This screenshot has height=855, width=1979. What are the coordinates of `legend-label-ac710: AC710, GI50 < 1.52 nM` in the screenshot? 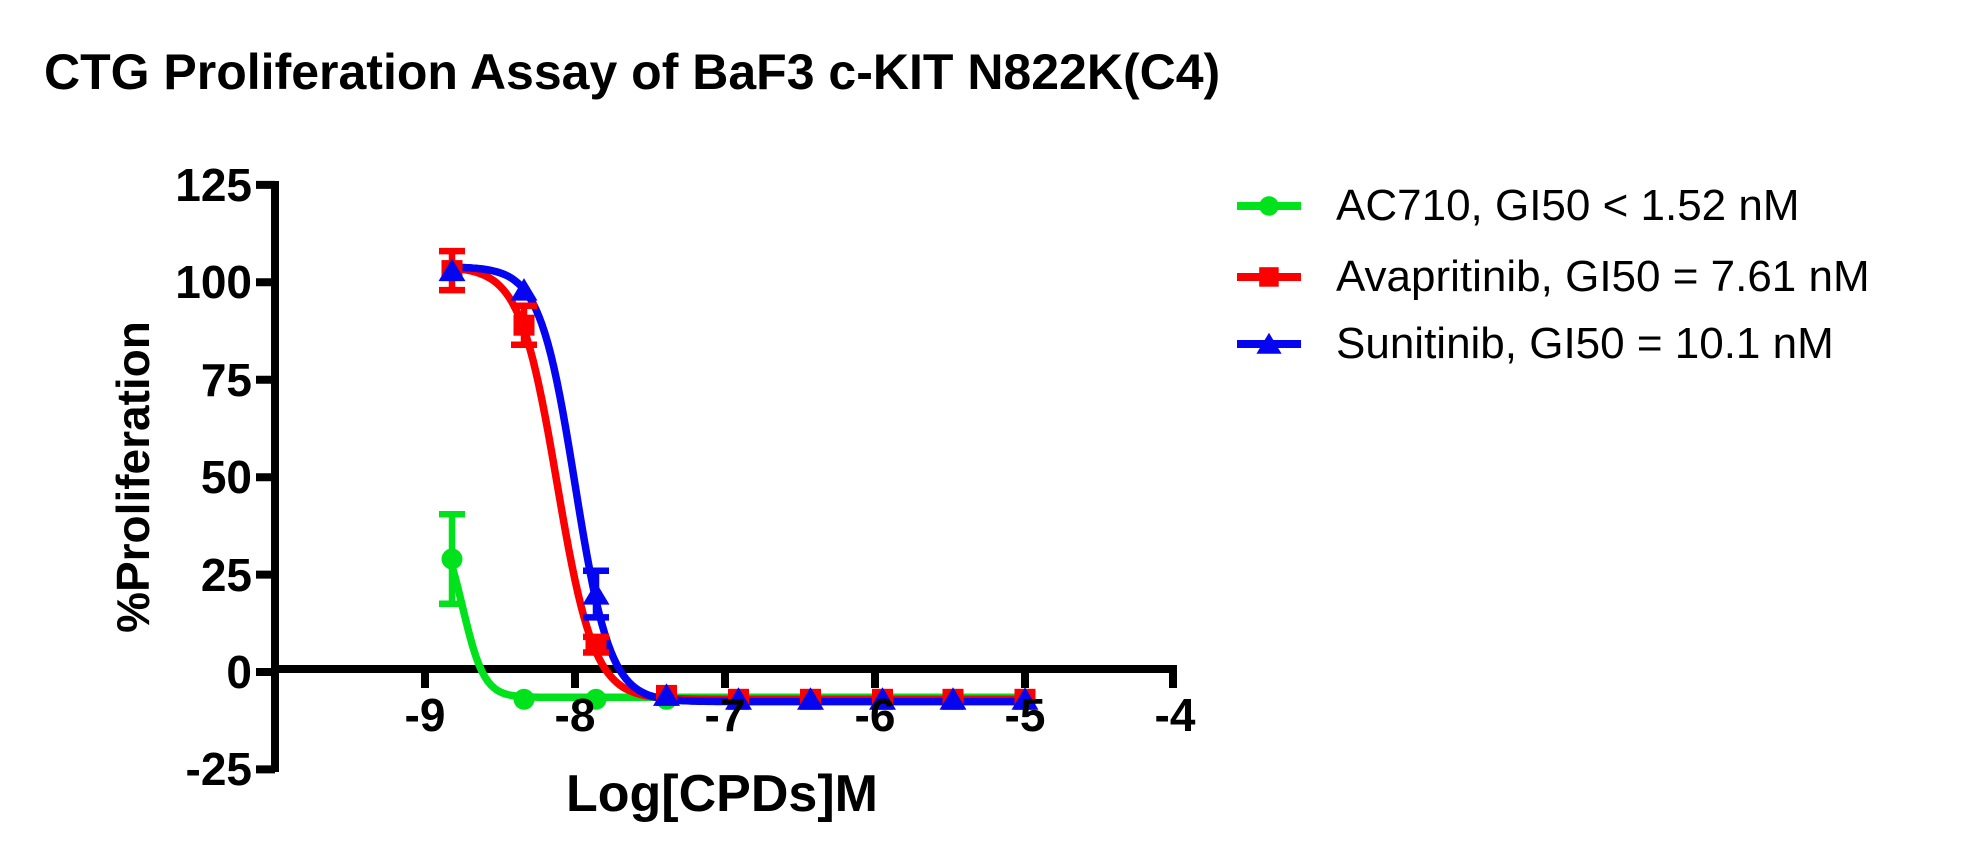 It's located at (1568, 205).